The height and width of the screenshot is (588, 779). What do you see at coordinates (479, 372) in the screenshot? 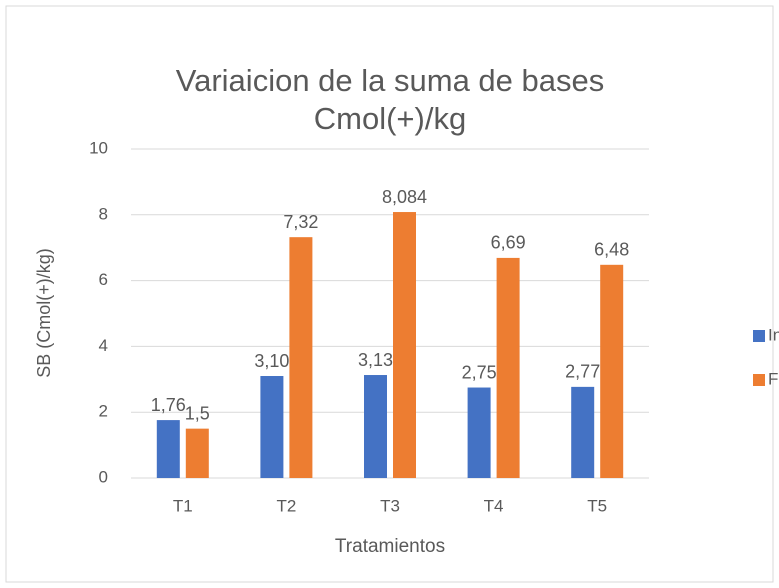
I see `data-label: 2,75` at bounding box center [479, 372].